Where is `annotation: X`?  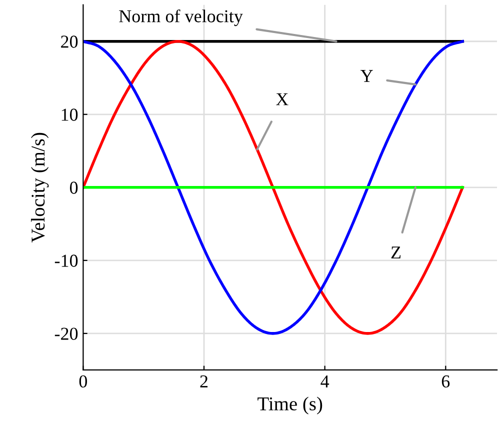
annotation: X is located at coordinates (282, 99).